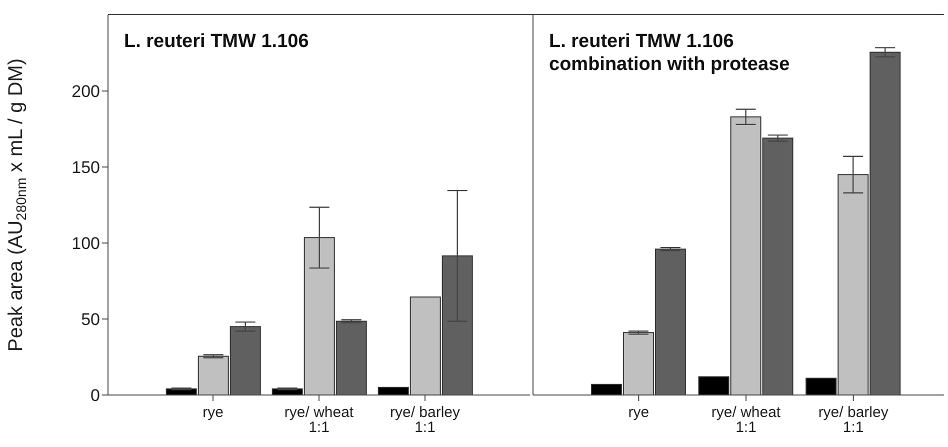 This screenshot has width=948, height=447. I want to click on text: L. reuteri TMW 1.106 combination with protease, so click(669, 53).